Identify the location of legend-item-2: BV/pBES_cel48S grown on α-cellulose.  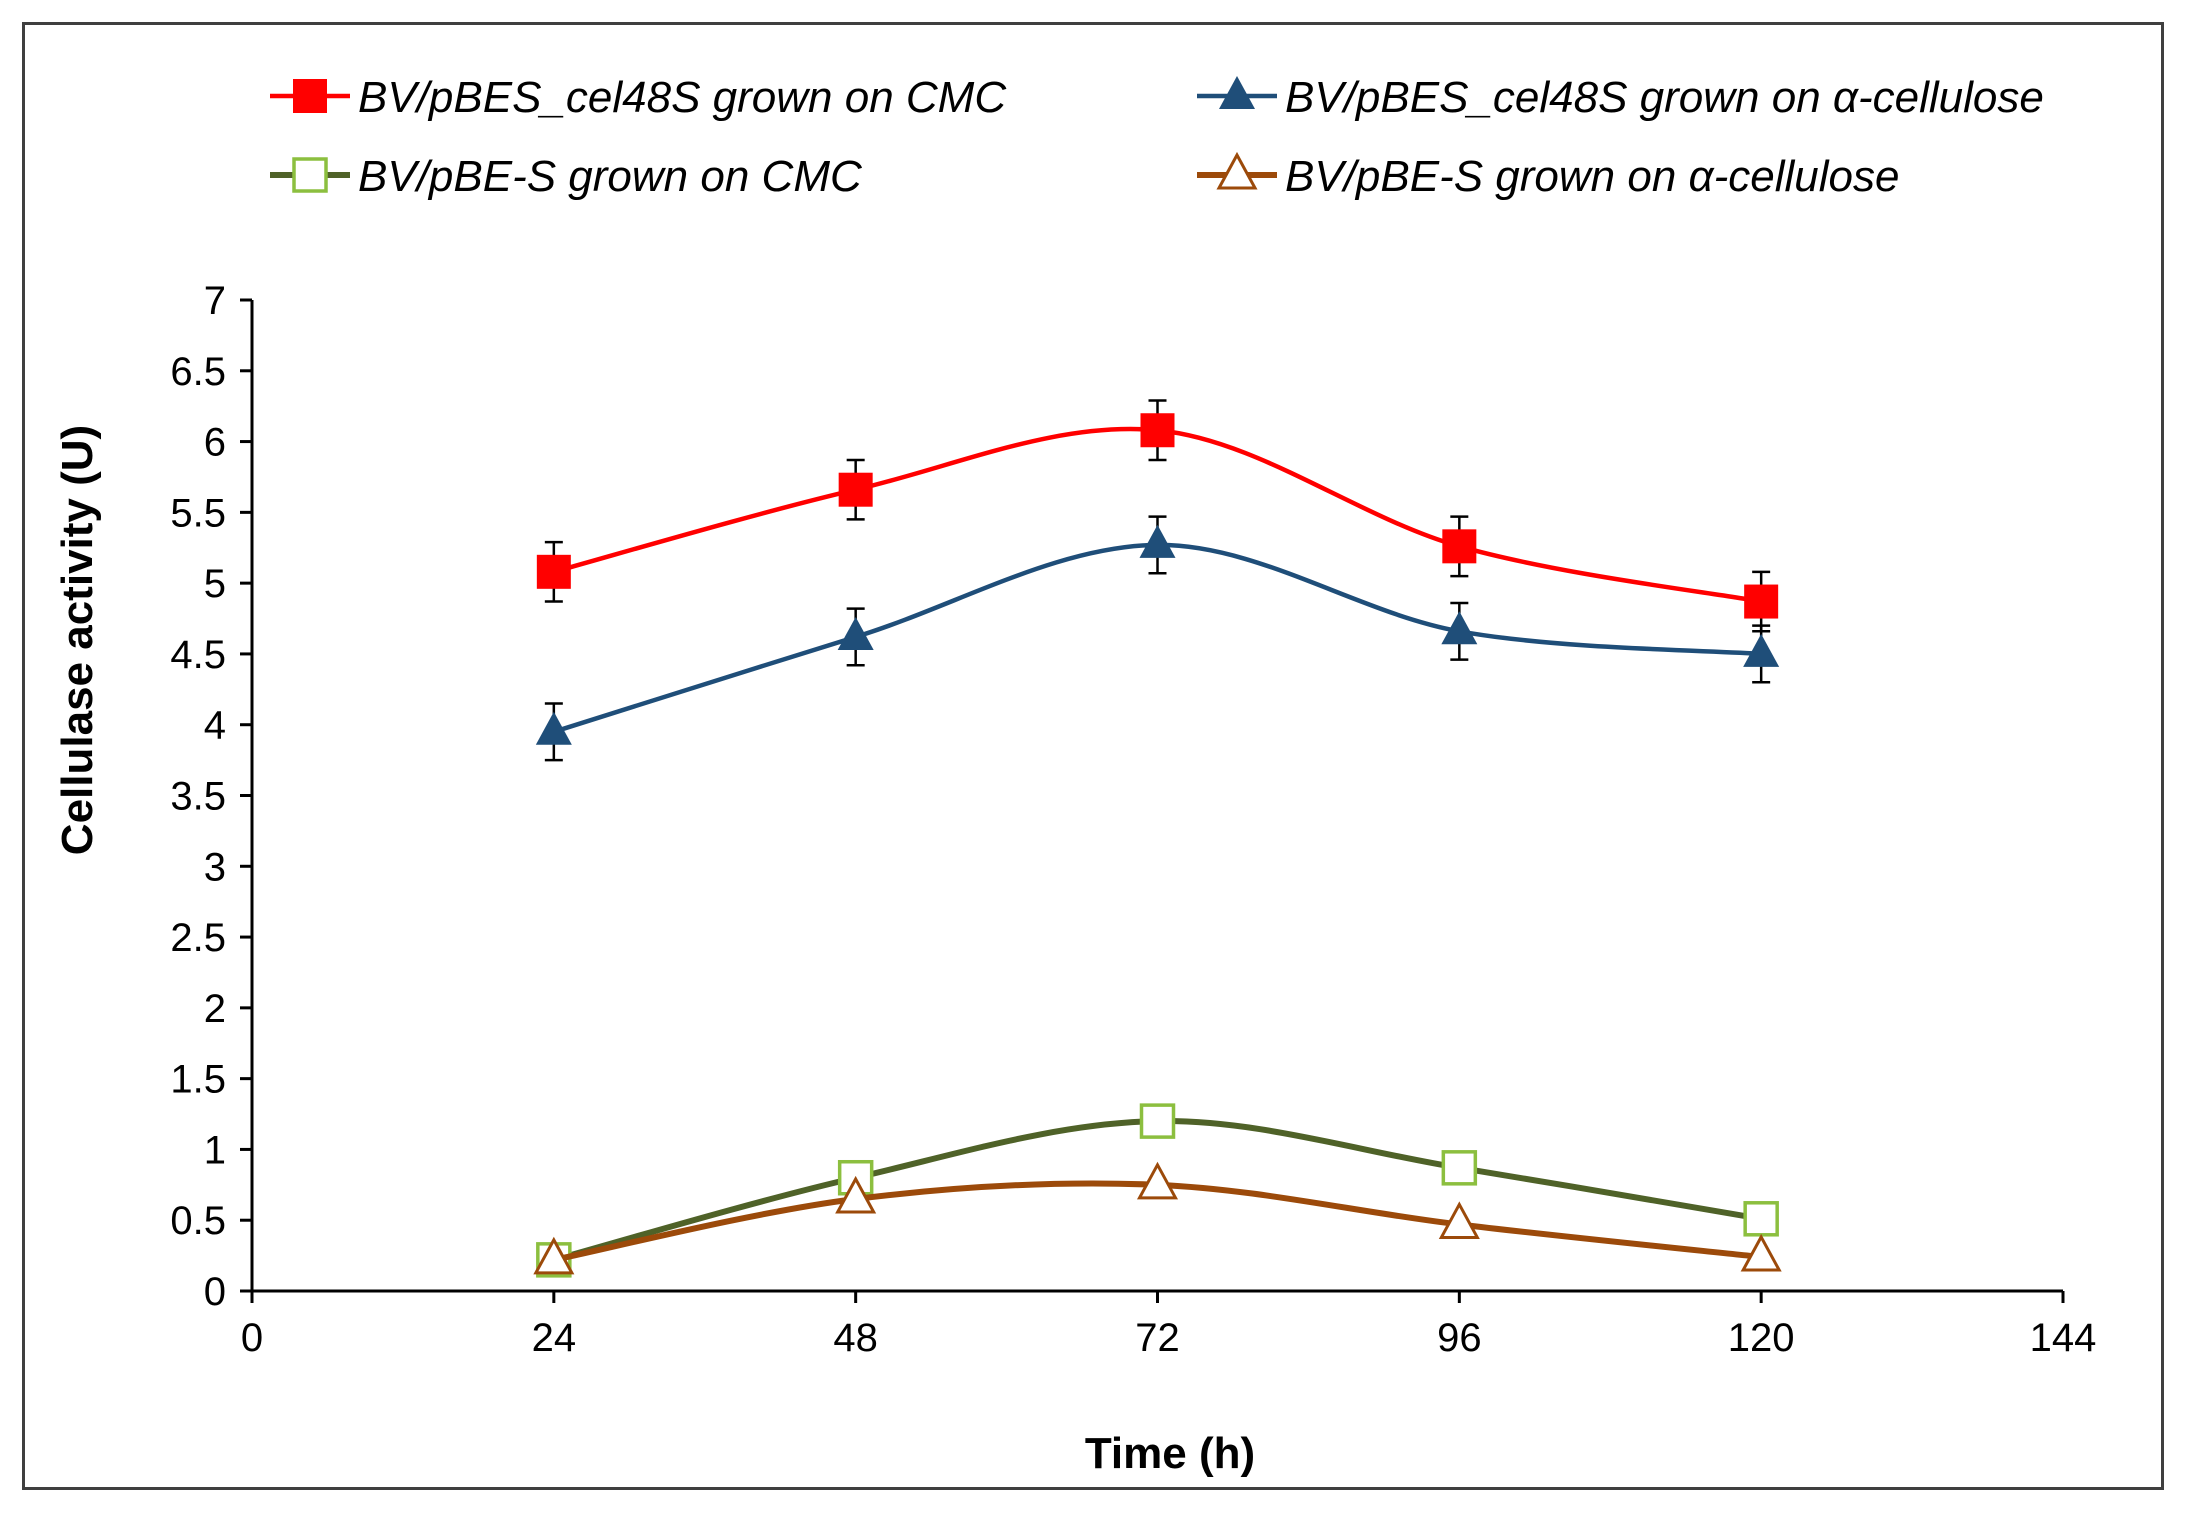
(1620, 97).